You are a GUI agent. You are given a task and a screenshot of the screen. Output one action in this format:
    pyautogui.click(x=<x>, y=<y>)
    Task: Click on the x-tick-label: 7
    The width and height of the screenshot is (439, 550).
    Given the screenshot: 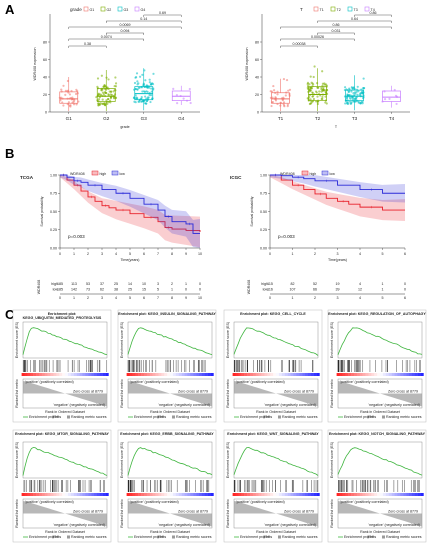 What is the action you would take?
    pyautogui.click(x=158, y=254)
    